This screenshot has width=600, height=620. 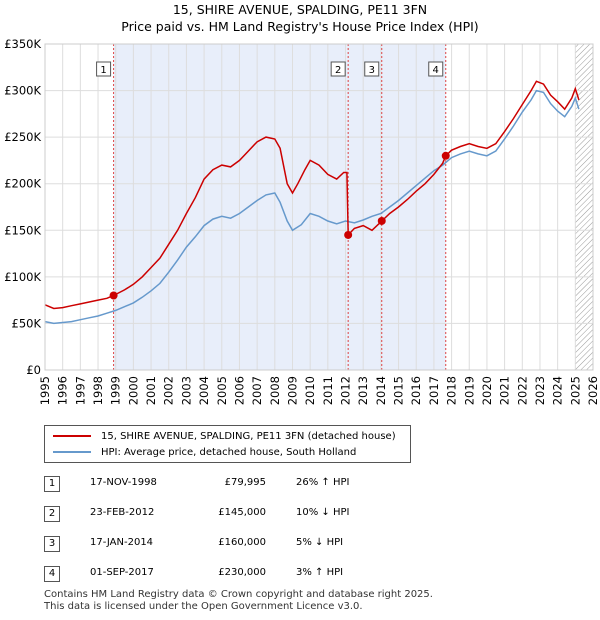 I want to click on transaction-hpi-change: 3% ↑ HPI, so click(x=320, y=572).